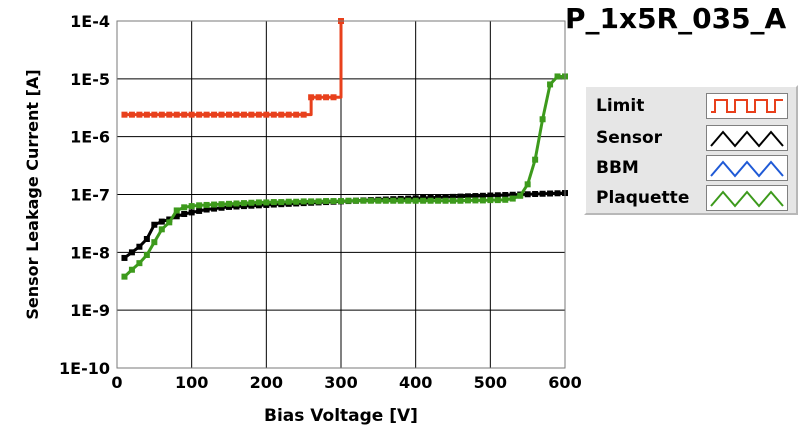 The height and width of the screenshot is (433, 812). What do you see at coordinates (415, 382) in the screenshot?
I see `x-tick-label: 400` at bounding box center [415, 382].